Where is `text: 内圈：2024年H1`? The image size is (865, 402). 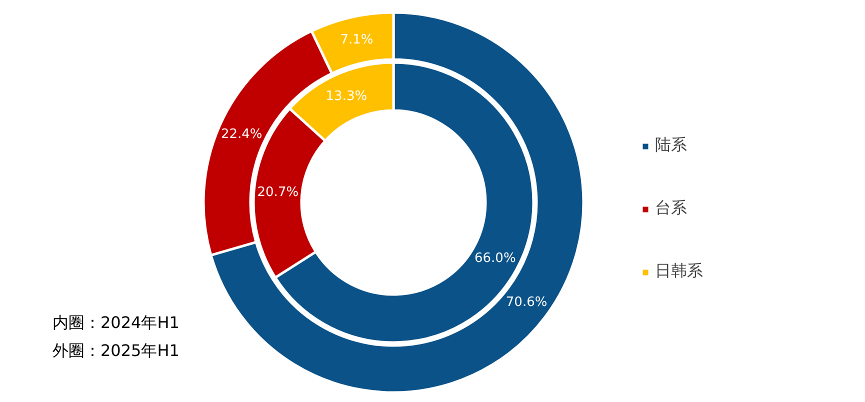
text: 内圈：2024年H1 is located at coordinates (116, 322).